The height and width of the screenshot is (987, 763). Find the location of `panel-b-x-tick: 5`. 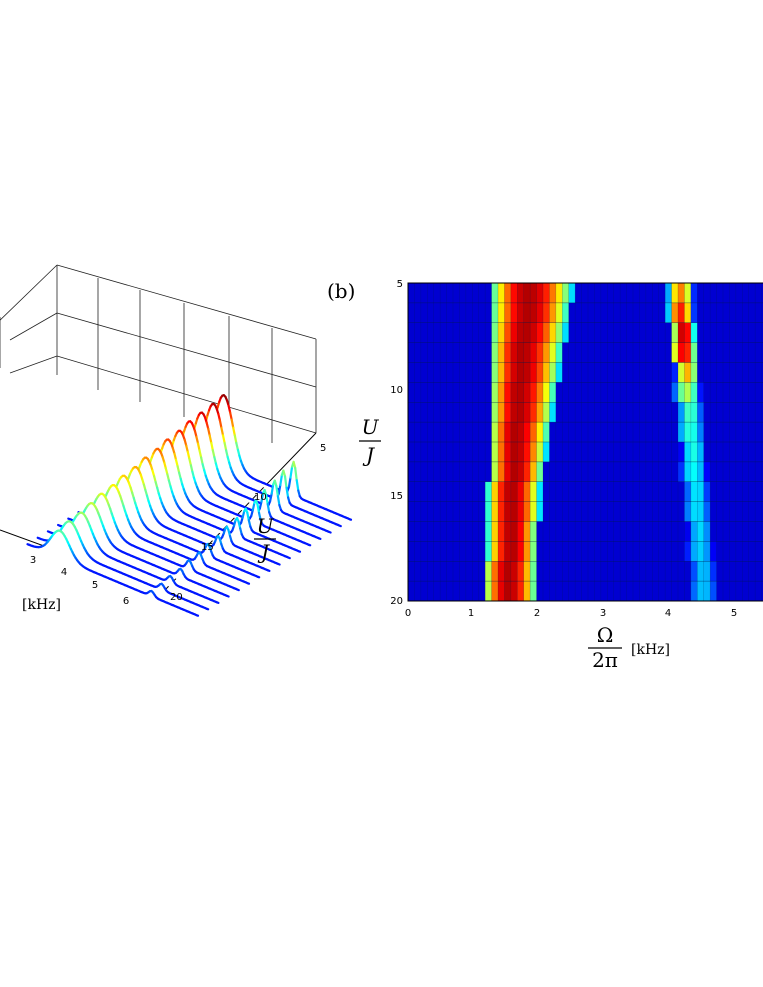

panel-b-x-tick: 5 is located at coordinates (734, 613).